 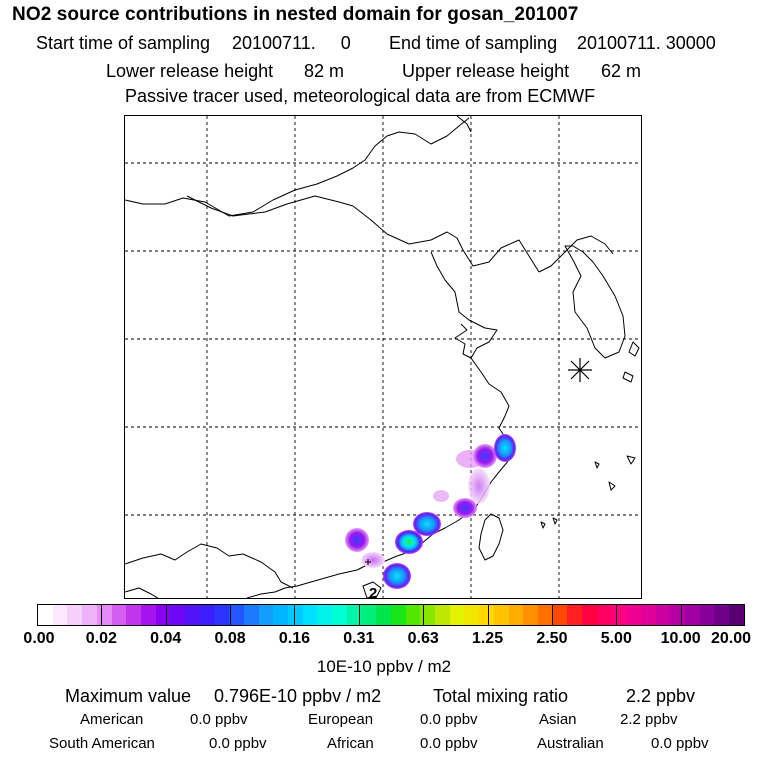 What do you see at coordinates (487, 638) in the screenshot?
I see `colorbar-tick-label: 1.25` at bounding box center [487, 638].